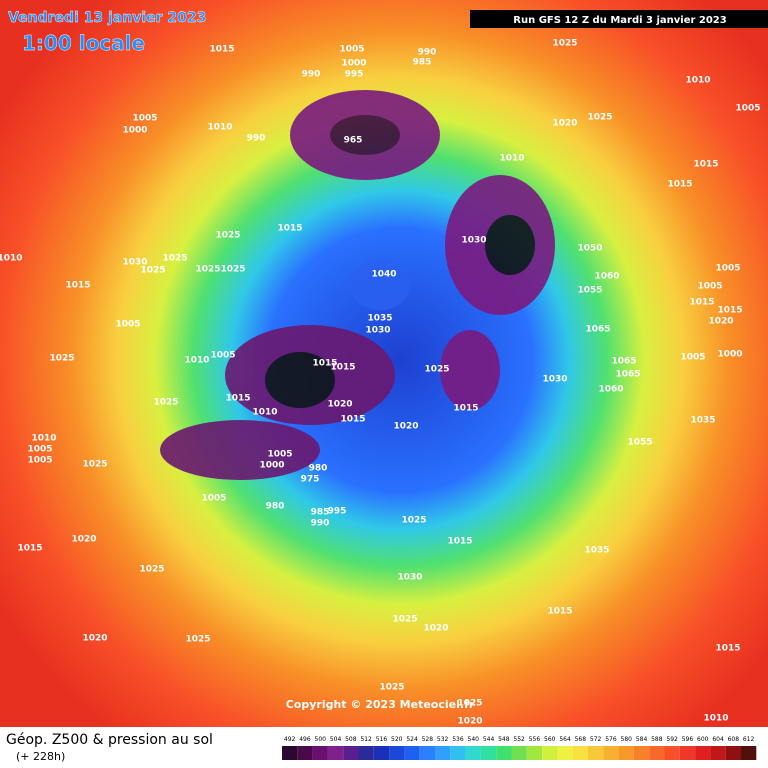 This screenshot has width=768, height=768. Describe the element at coordinates (318, 469) in the screenshot. I see `isobar-label: 980` at that location.